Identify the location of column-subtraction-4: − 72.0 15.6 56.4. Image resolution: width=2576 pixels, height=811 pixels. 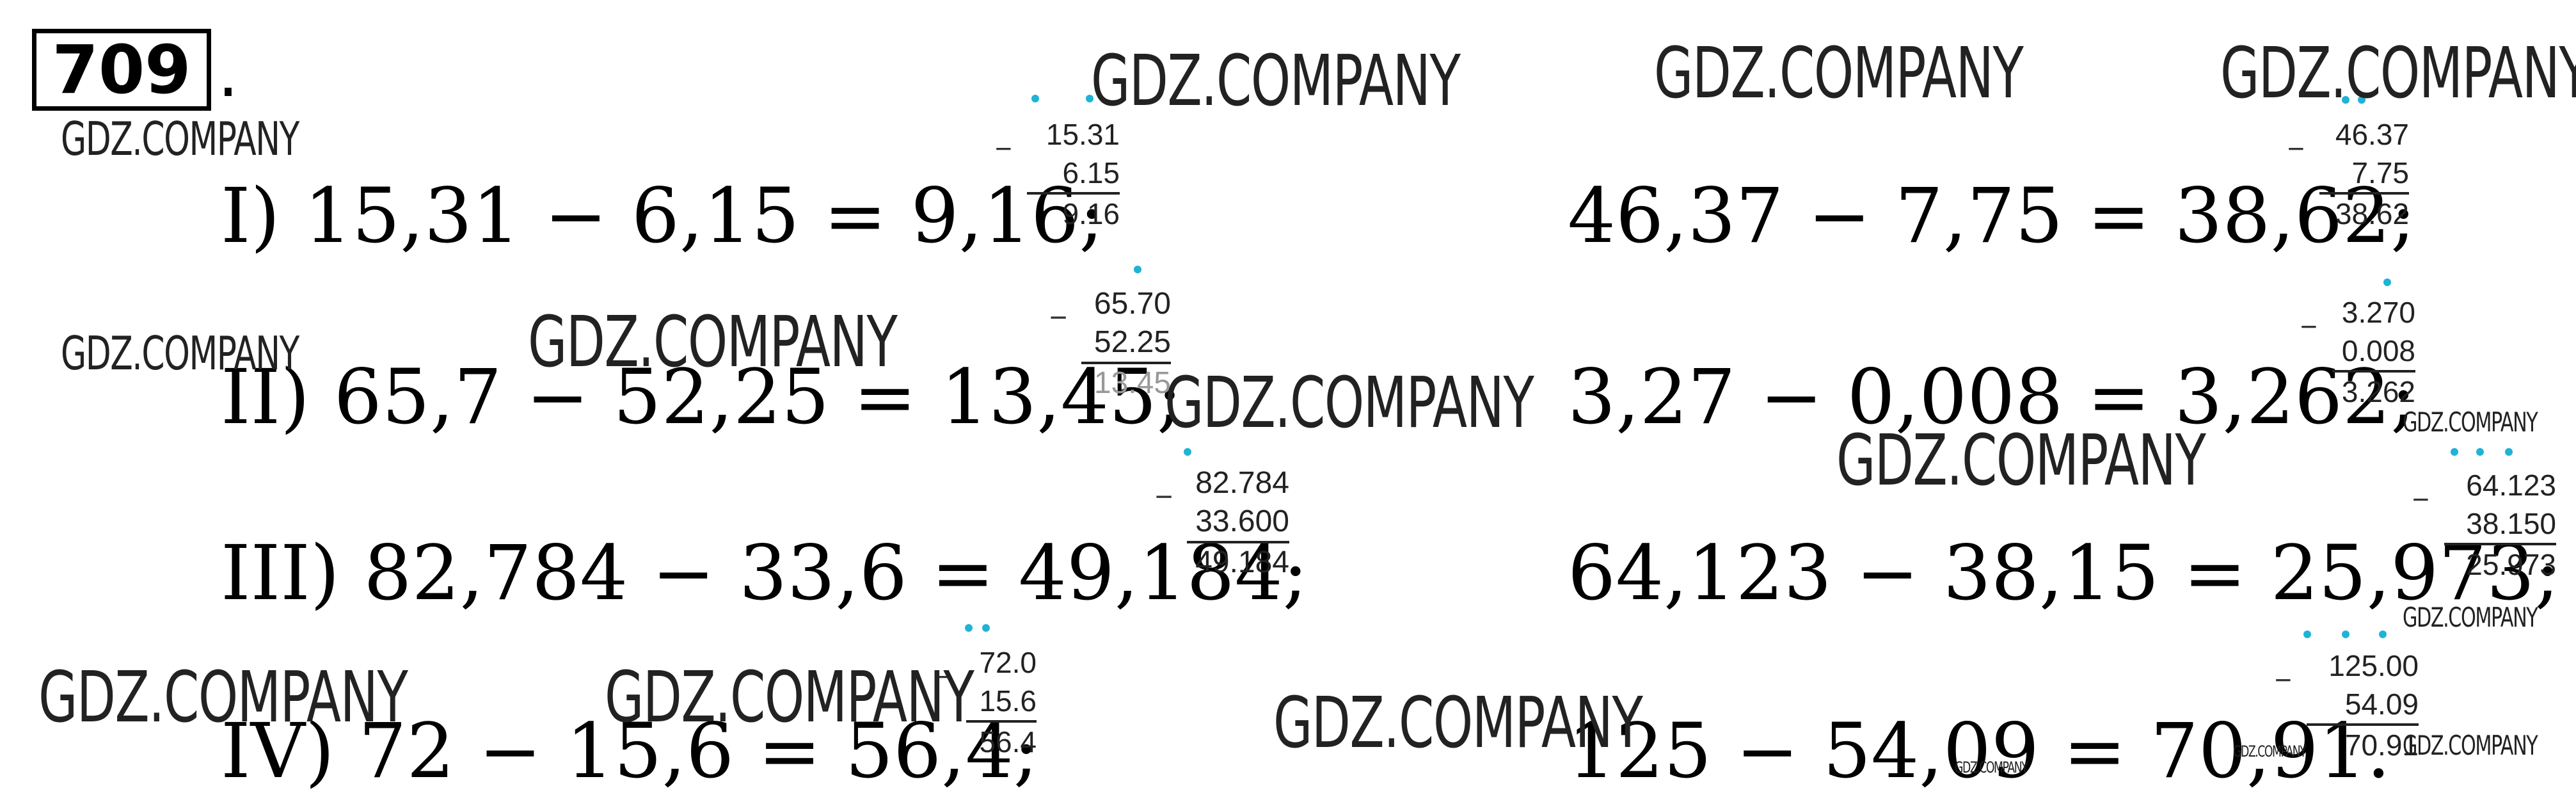
(986, 702).